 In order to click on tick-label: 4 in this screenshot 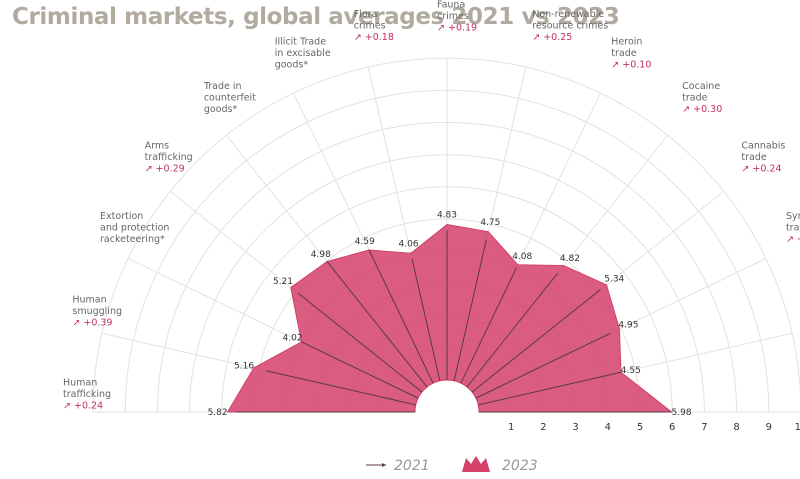, I will do `click(608, 427)`.